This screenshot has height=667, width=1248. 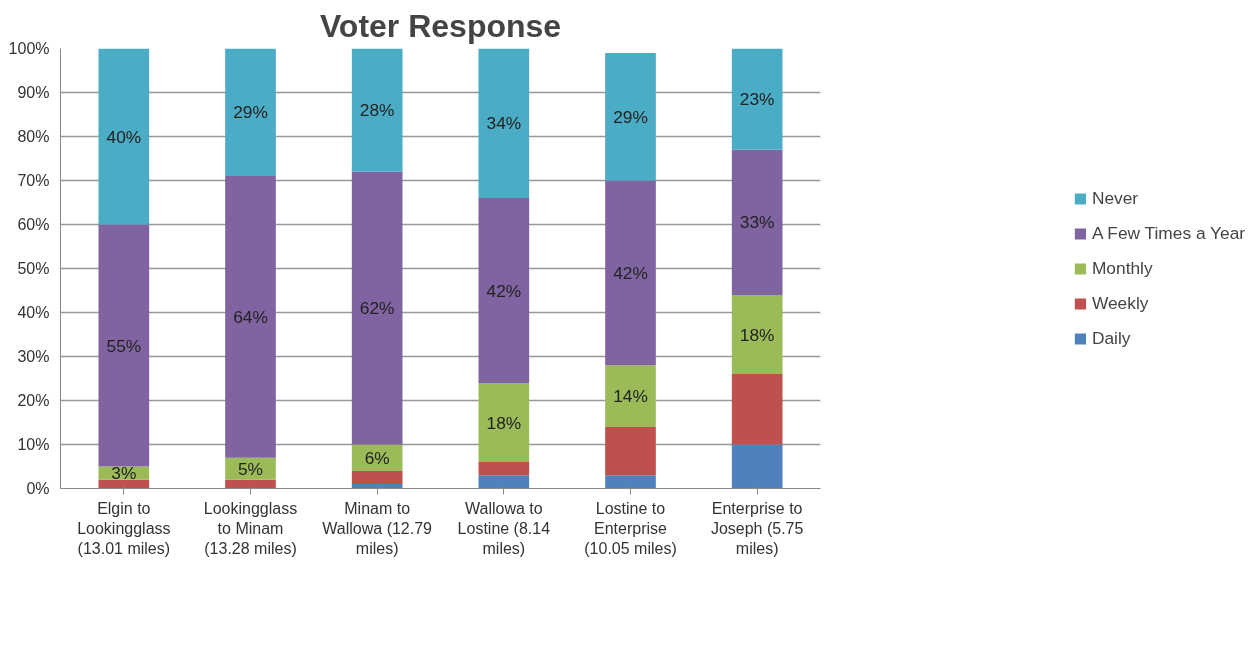 What do you see at coordinates (440, 25) in the screenshot?
I see `chart-title: Voter Response` at bounding box center [440, 25].